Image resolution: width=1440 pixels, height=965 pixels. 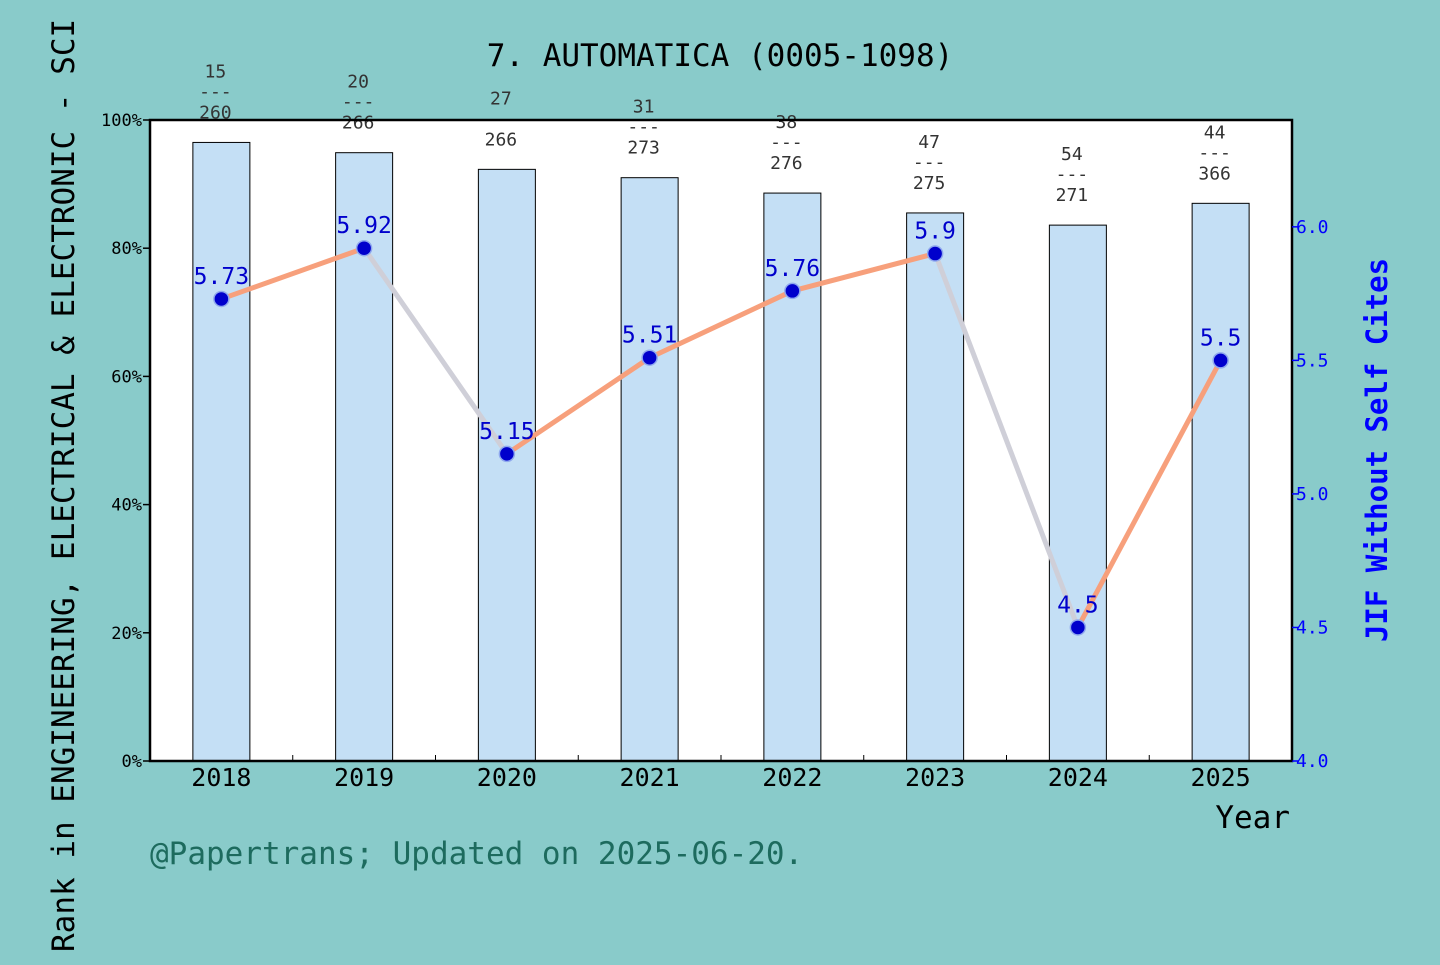 I want to click on rank-position-2020: 27, so click(x=501, y=98).